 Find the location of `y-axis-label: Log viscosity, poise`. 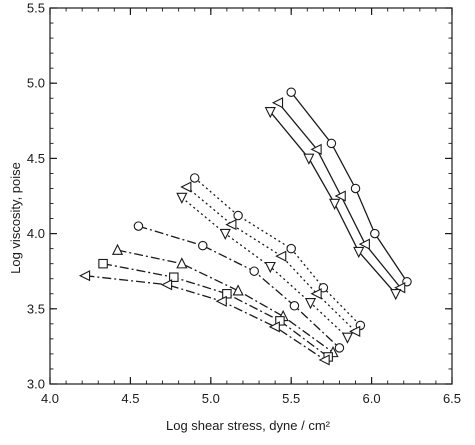

y-axis-label: Log viscosity, poise is located at coordinates (15, 218).